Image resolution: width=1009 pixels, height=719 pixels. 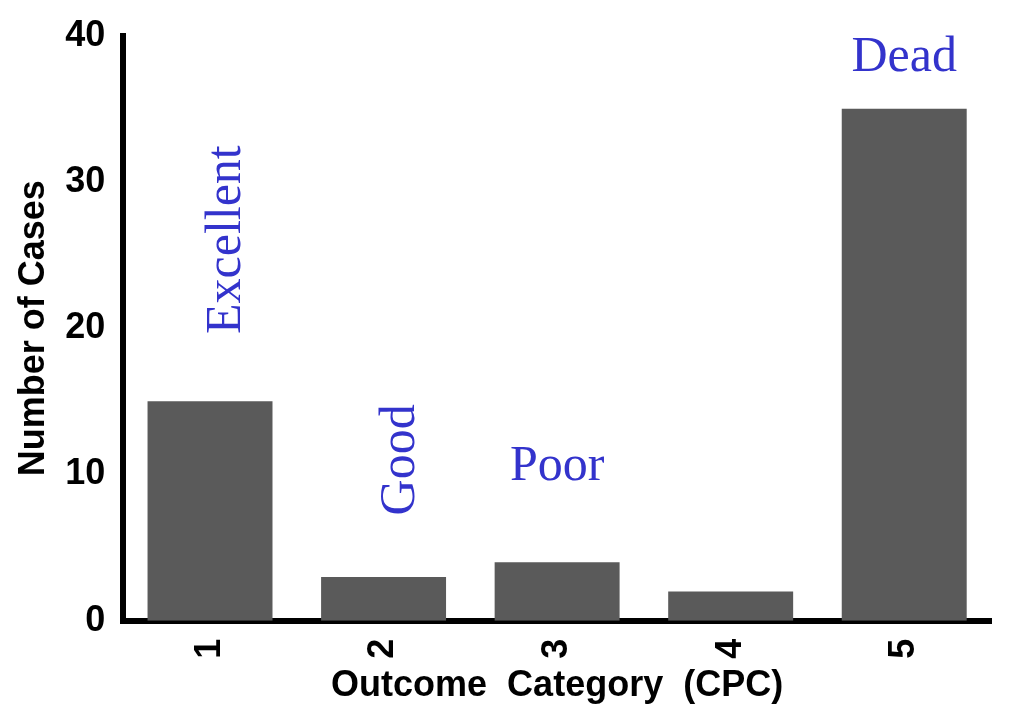 What do you see at coordinates (85, 33) in the screenshot?
I see `y-tick-label: 40` at bounding box center [85, 33].